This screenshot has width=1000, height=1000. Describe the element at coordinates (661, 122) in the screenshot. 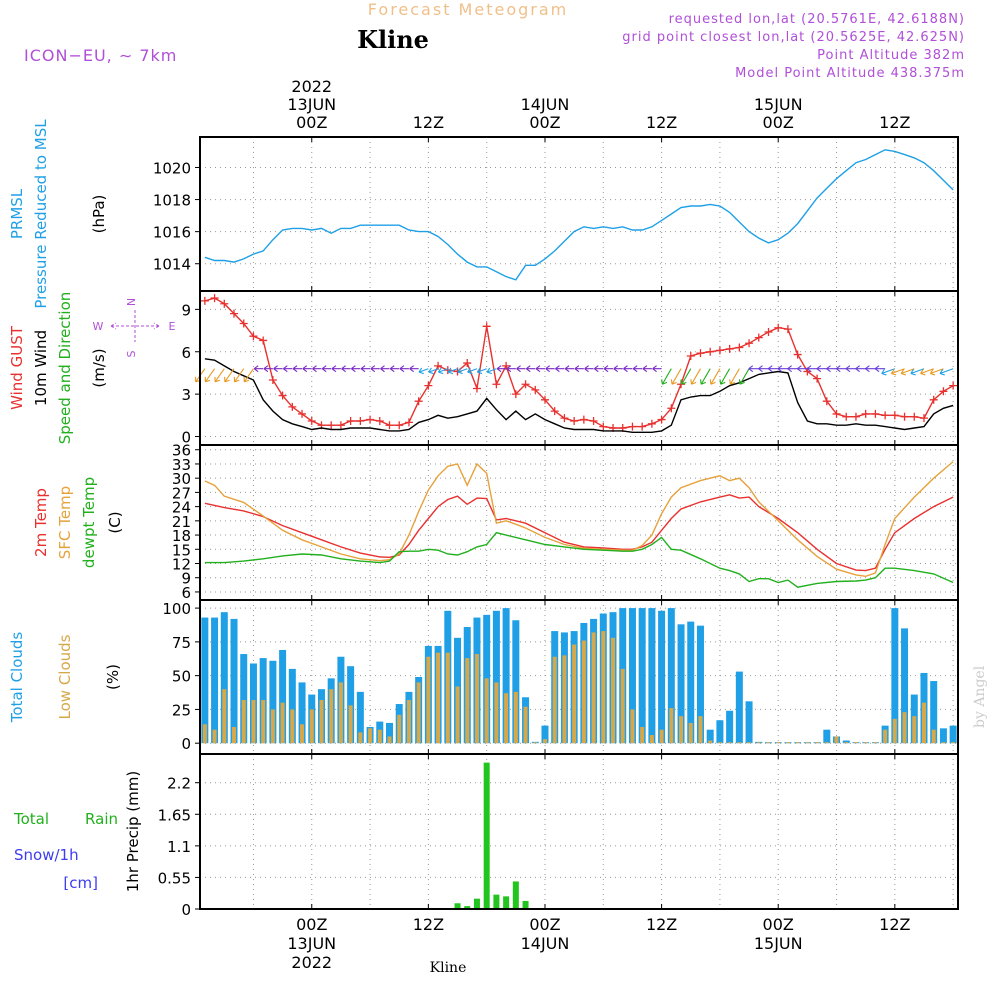

I see `time-tick-label-top: 12Z` at that location.